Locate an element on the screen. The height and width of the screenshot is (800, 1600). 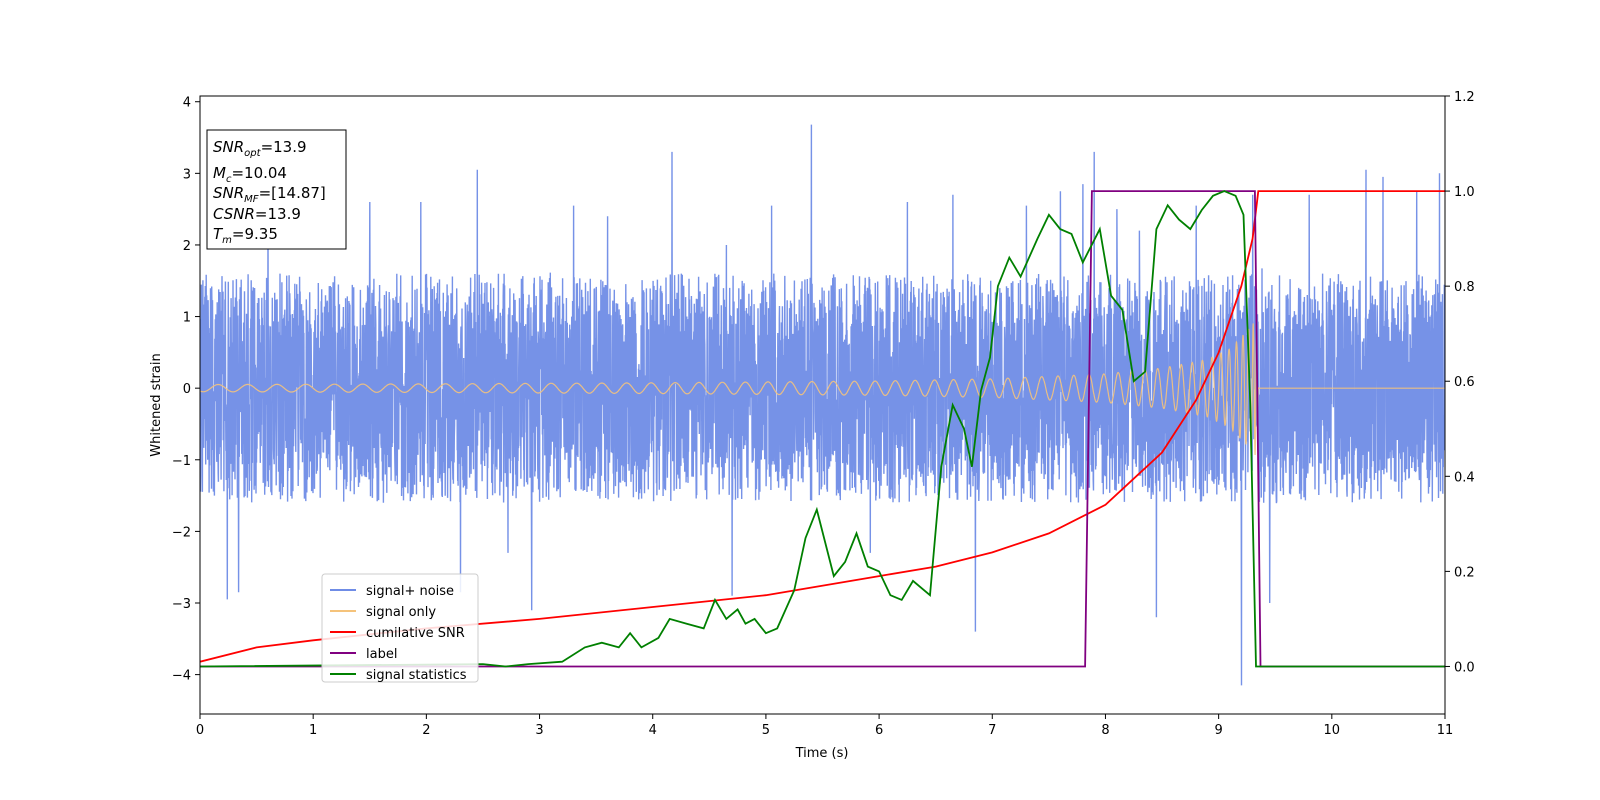
x-tick-label: 11 is located at coordinates (1445, 730).